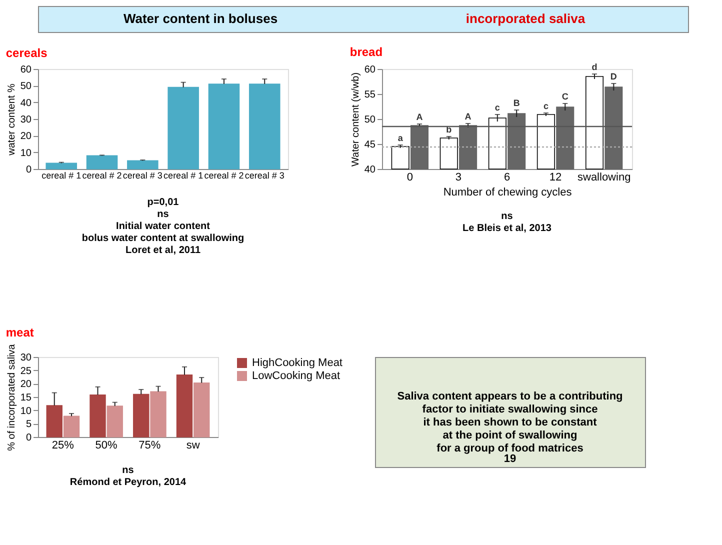 The width and height of the screenshot is (722, 545). What do you see at coordinates (510, 459) in the screenshot?
I see `text: 19` at bounding box center [510, 459].